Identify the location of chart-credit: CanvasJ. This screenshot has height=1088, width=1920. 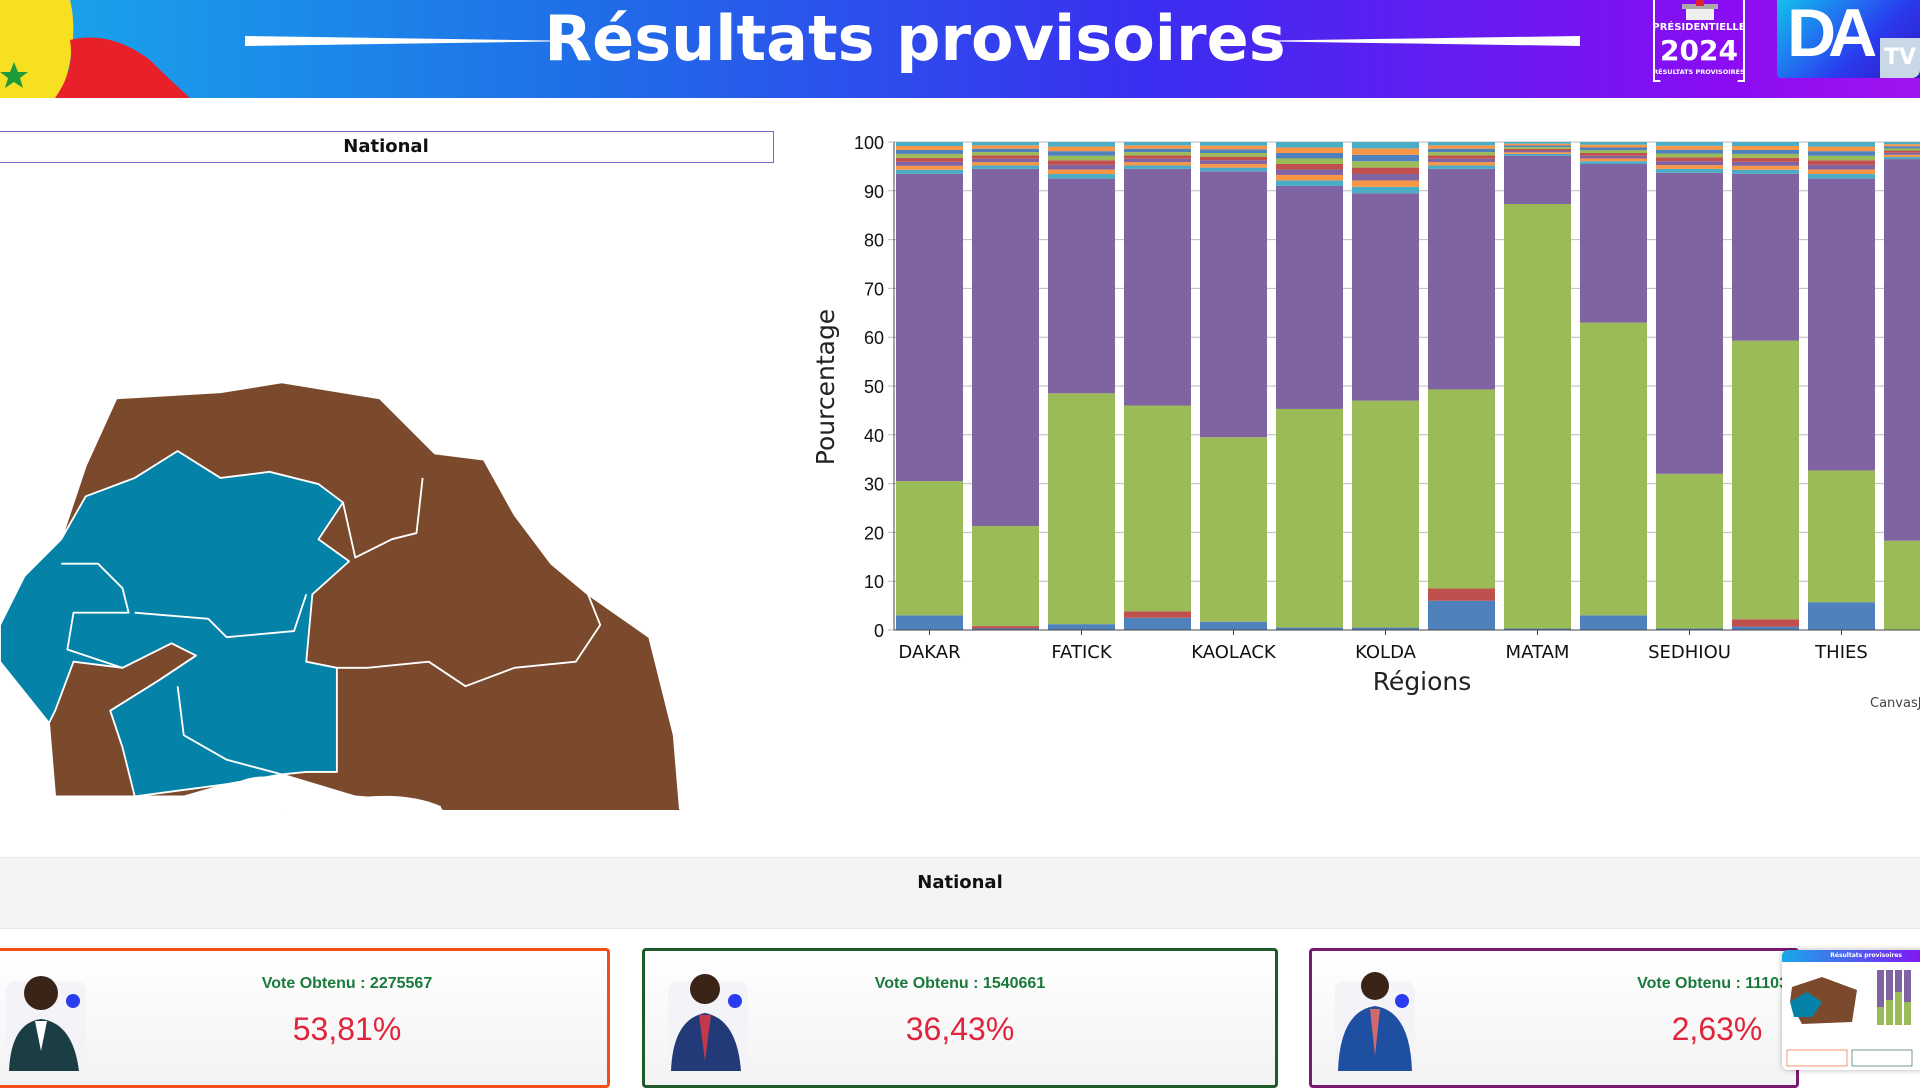
(1895, 703).